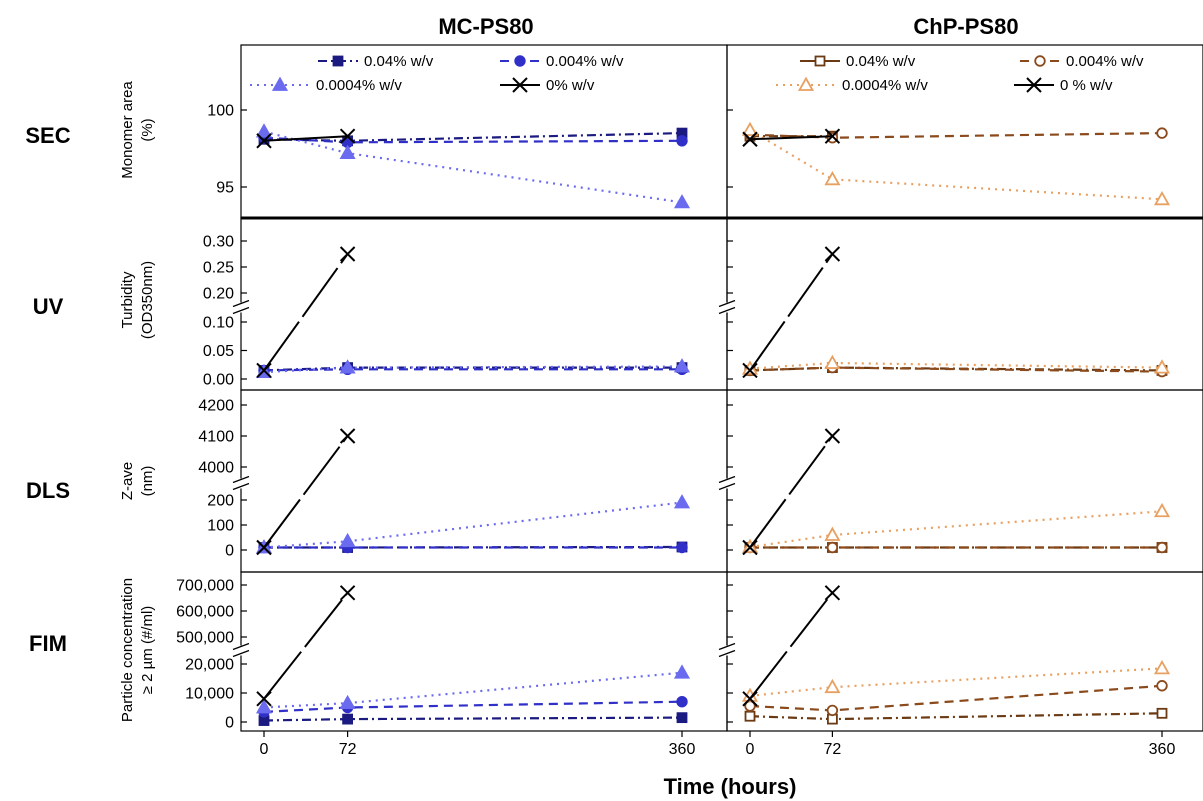 The width and height of the screenshot is (1203, 801). I want to click on y-tick-label-3-2: 20,000, so click(209, 665).